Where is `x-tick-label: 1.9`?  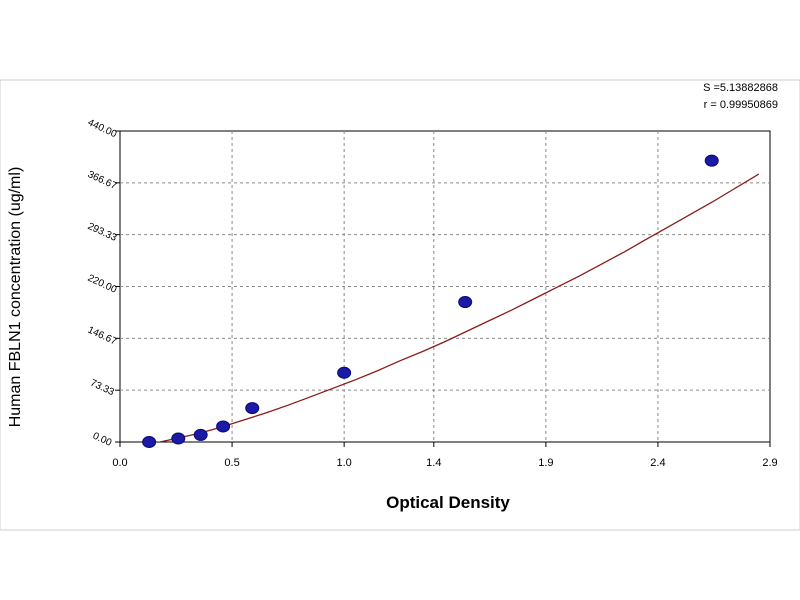 x-tick-label: 1.9 is located at coordinates (545, 463).